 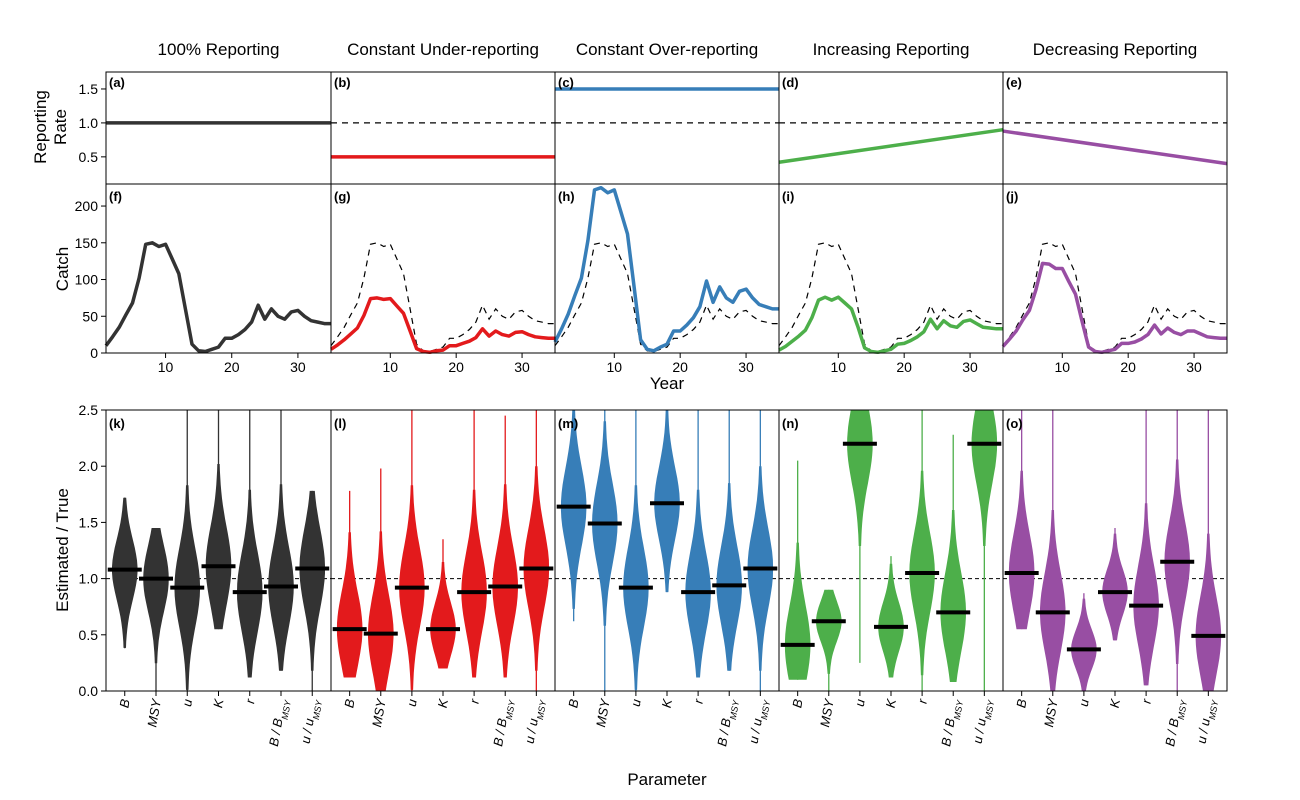 What do you see at coordinates (117, 82) in the screenshot?
I see `panel-letter: (a)` at bounding box center [117, 82].